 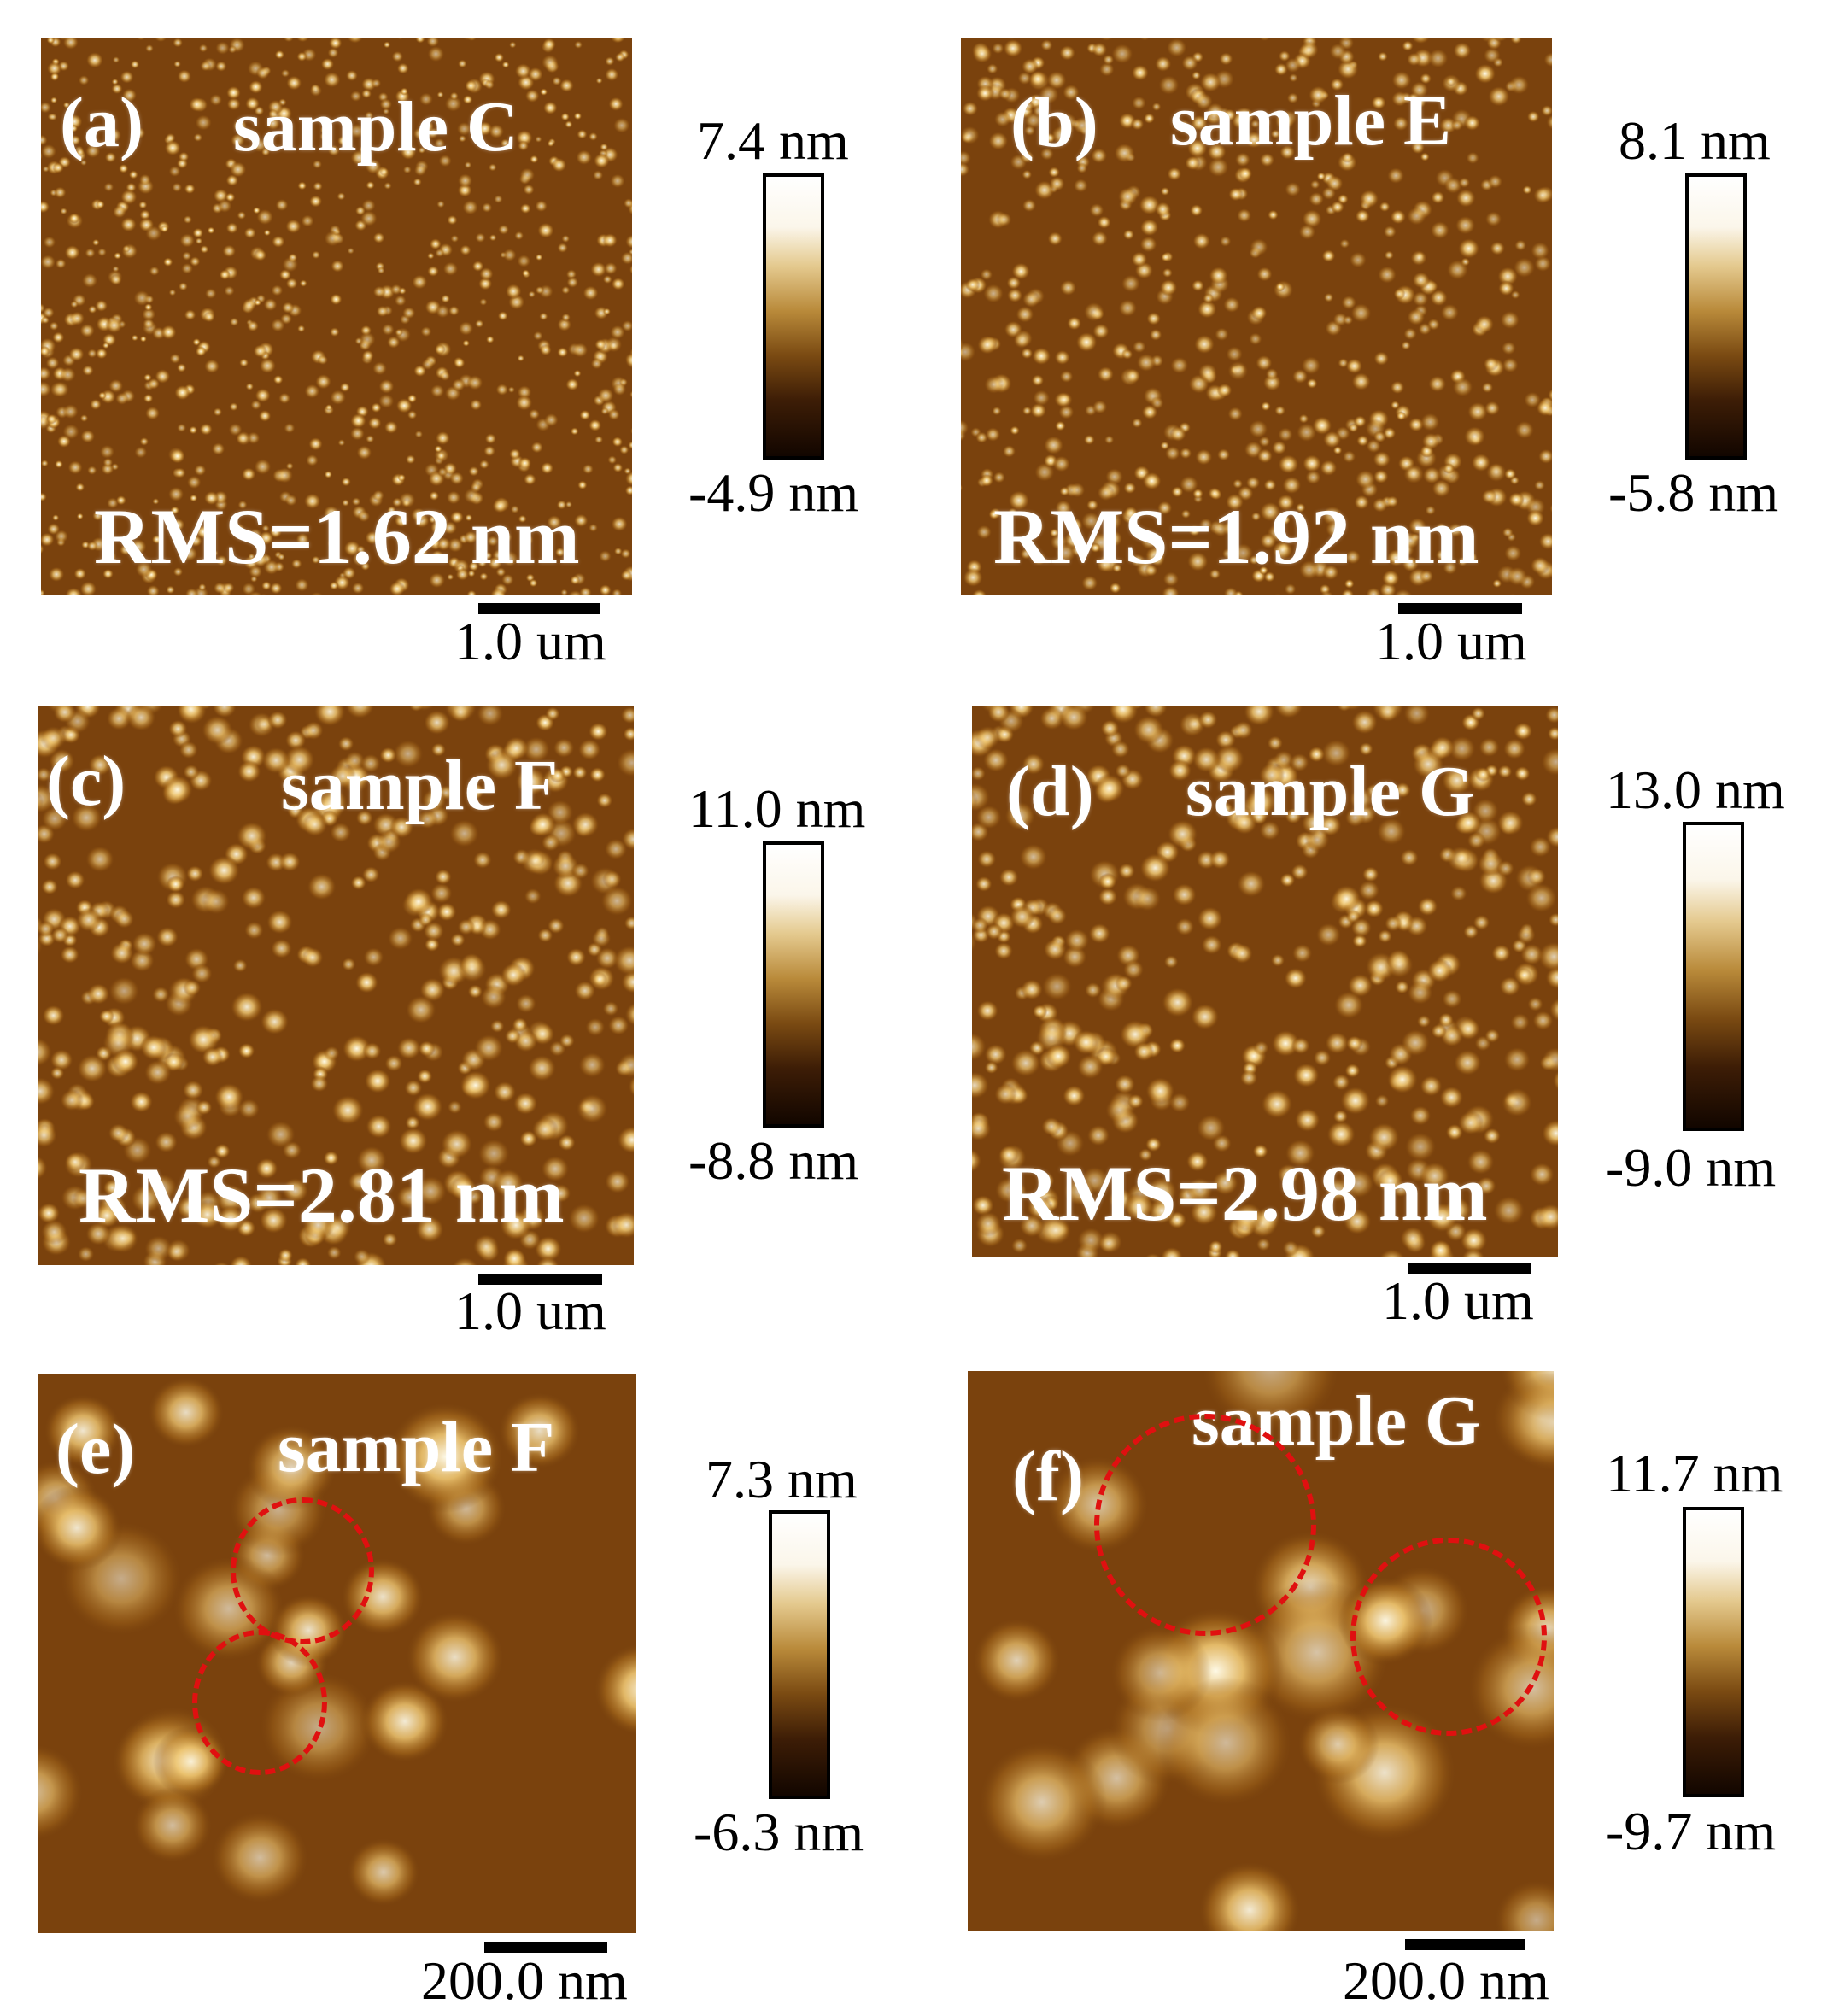 I want to click on highlight-circle-f2, so click(x=1448, y=1637).